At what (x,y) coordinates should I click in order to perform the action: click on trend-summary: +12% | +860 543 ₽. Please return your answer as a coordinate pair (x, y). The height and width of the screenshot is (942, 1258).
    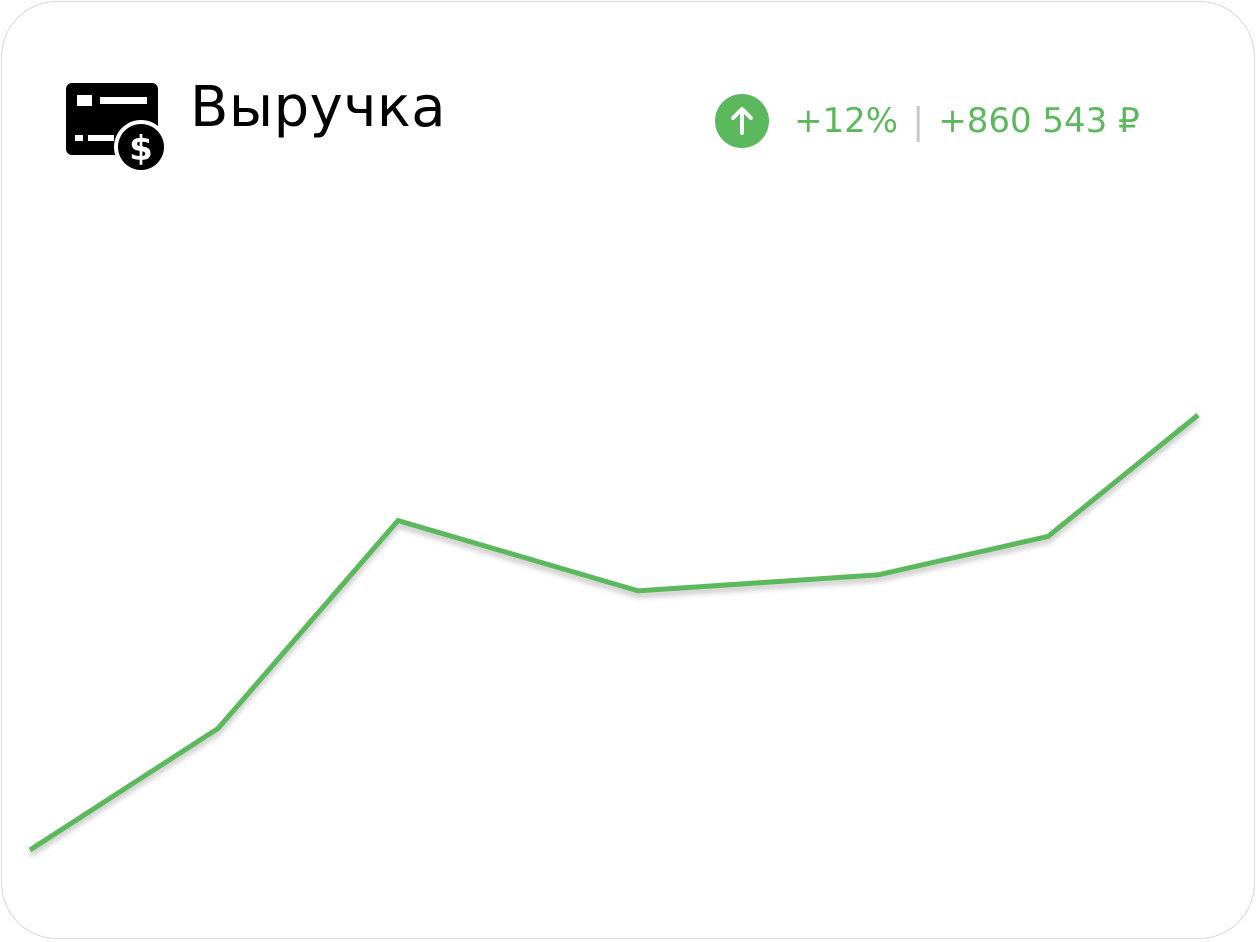
    Looking at the image, I should click on (927, 121).